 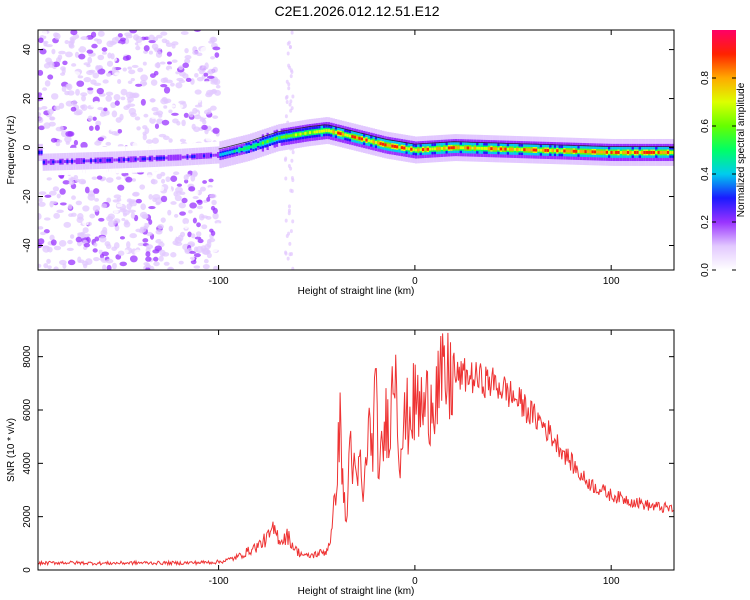 What do you see at coordinates (27, 245) in the screenshot?
I see `heatmap-y-tick-label: -40` at bounding box center [27, 245].